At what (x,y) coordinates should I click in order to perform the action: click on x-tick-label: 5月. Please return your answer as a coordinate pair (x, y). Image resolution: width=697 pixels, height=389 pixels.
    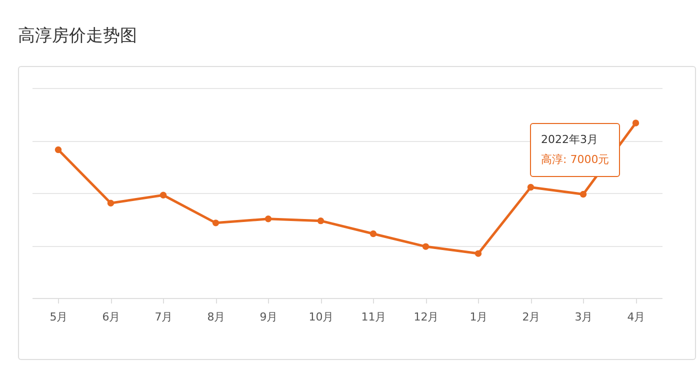
    Looking at the image, I should click on (59, 317).